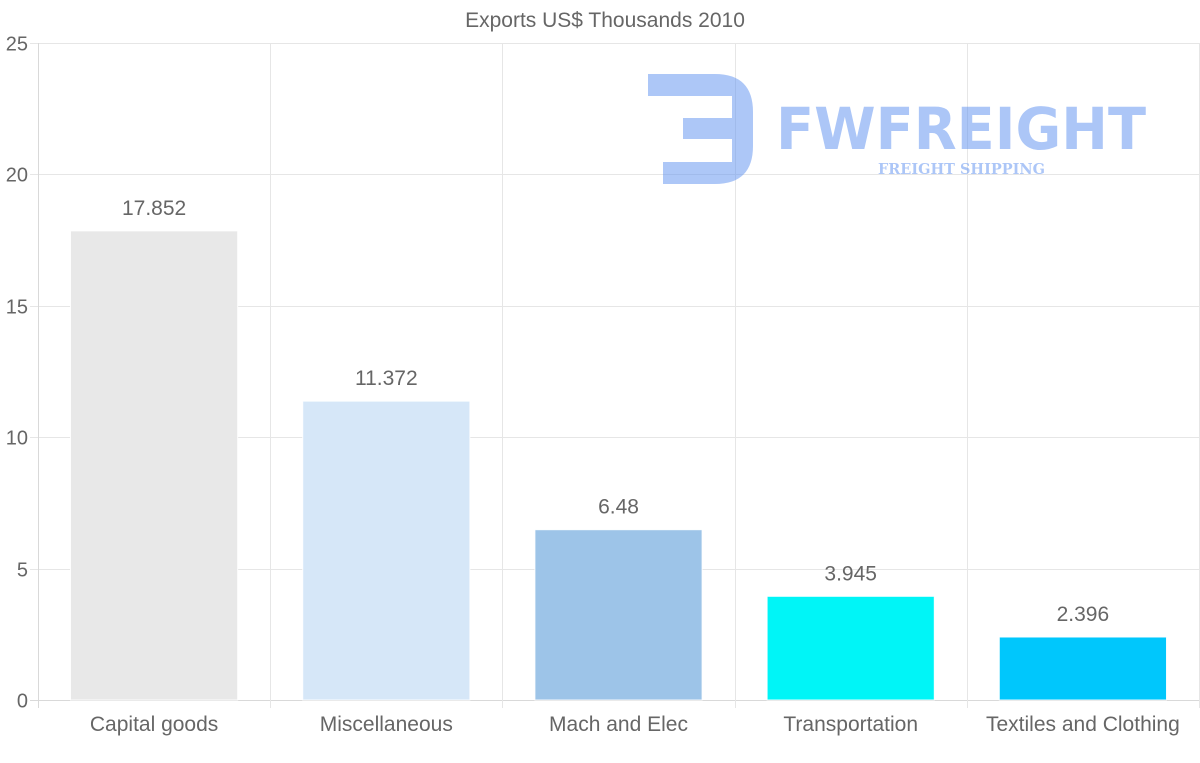  Describe the element at coordinates (154, 724) in the screenshot. I see `x-category-label: Capital goods` at that location.